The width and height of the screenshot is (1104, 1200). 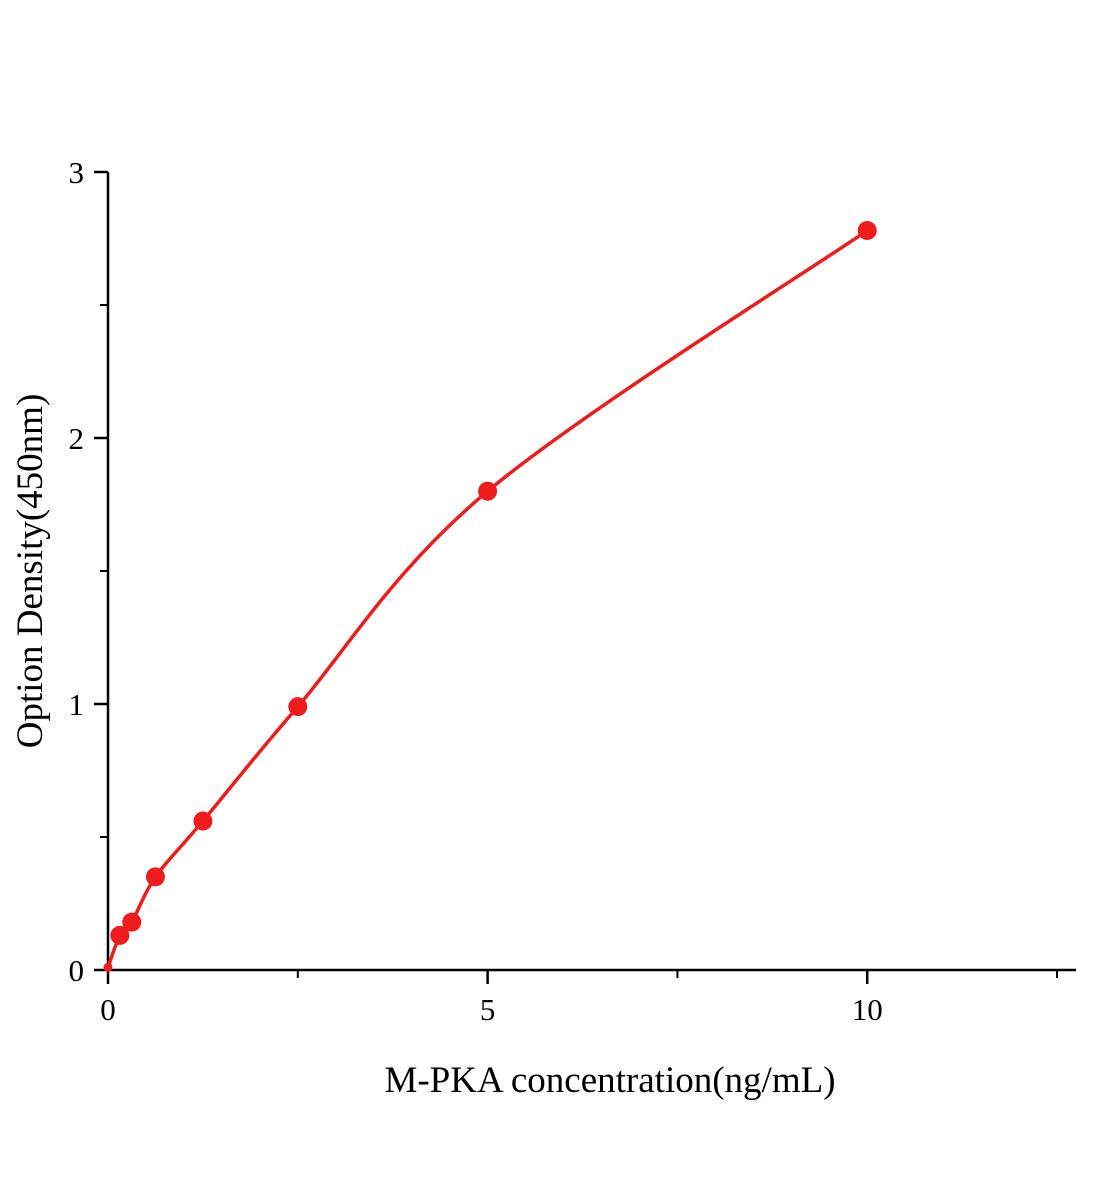 What do you see at coordinates (488, 1009) in the screenshot?
I see `x-tick-label: 5` at bounding box center [488, 1009].